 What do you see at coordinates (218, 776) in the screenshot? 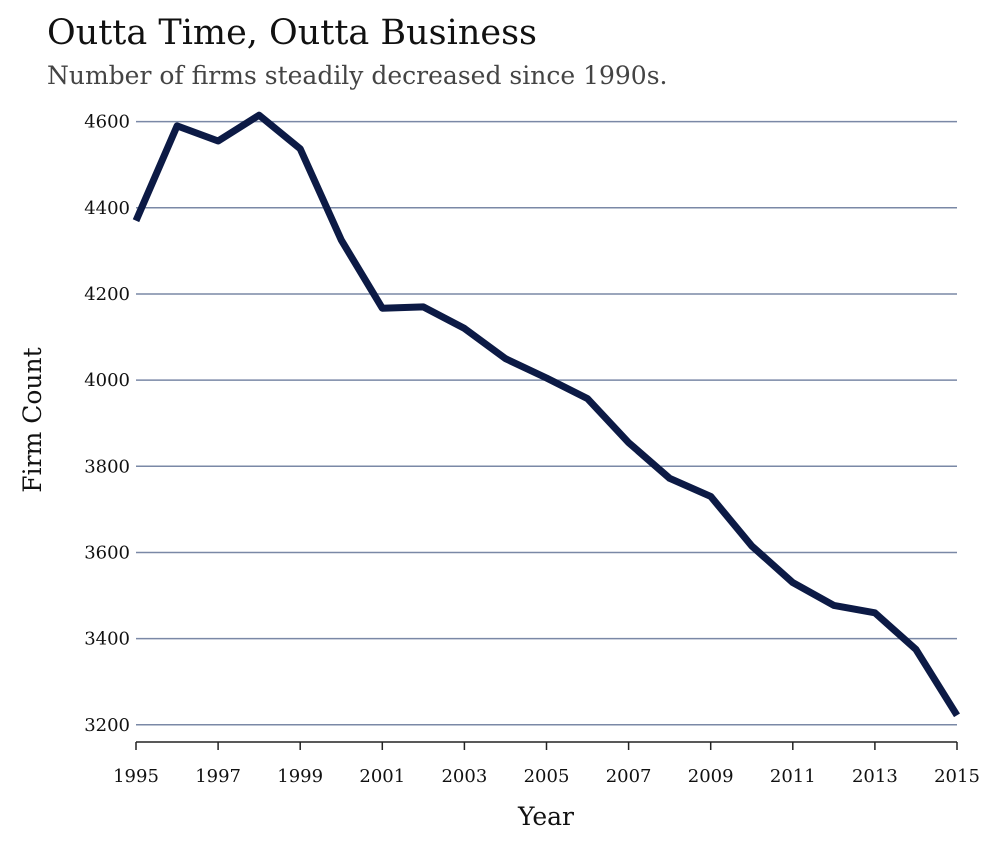
I see `x-tick-label: 1997` at bounding box center [218, 776].